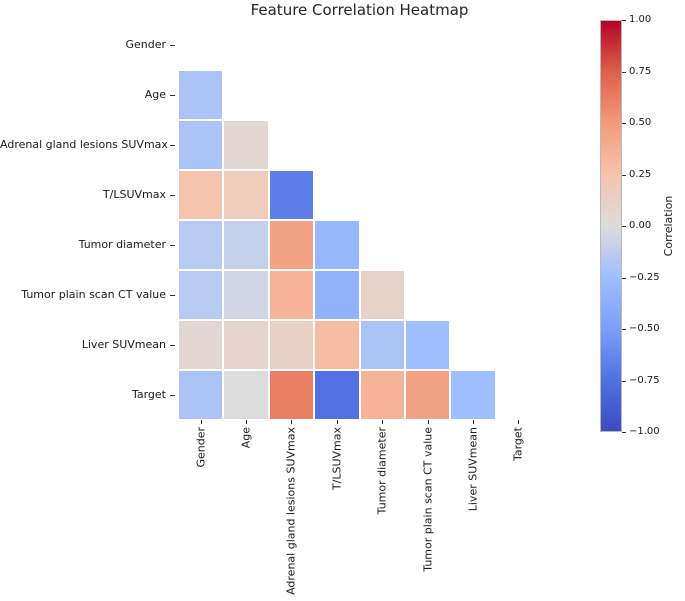 Image resolution: width=685 pixels, height=601 pixels. I want to click on colorbar-tick-label: −0.25, so click(644, 277).